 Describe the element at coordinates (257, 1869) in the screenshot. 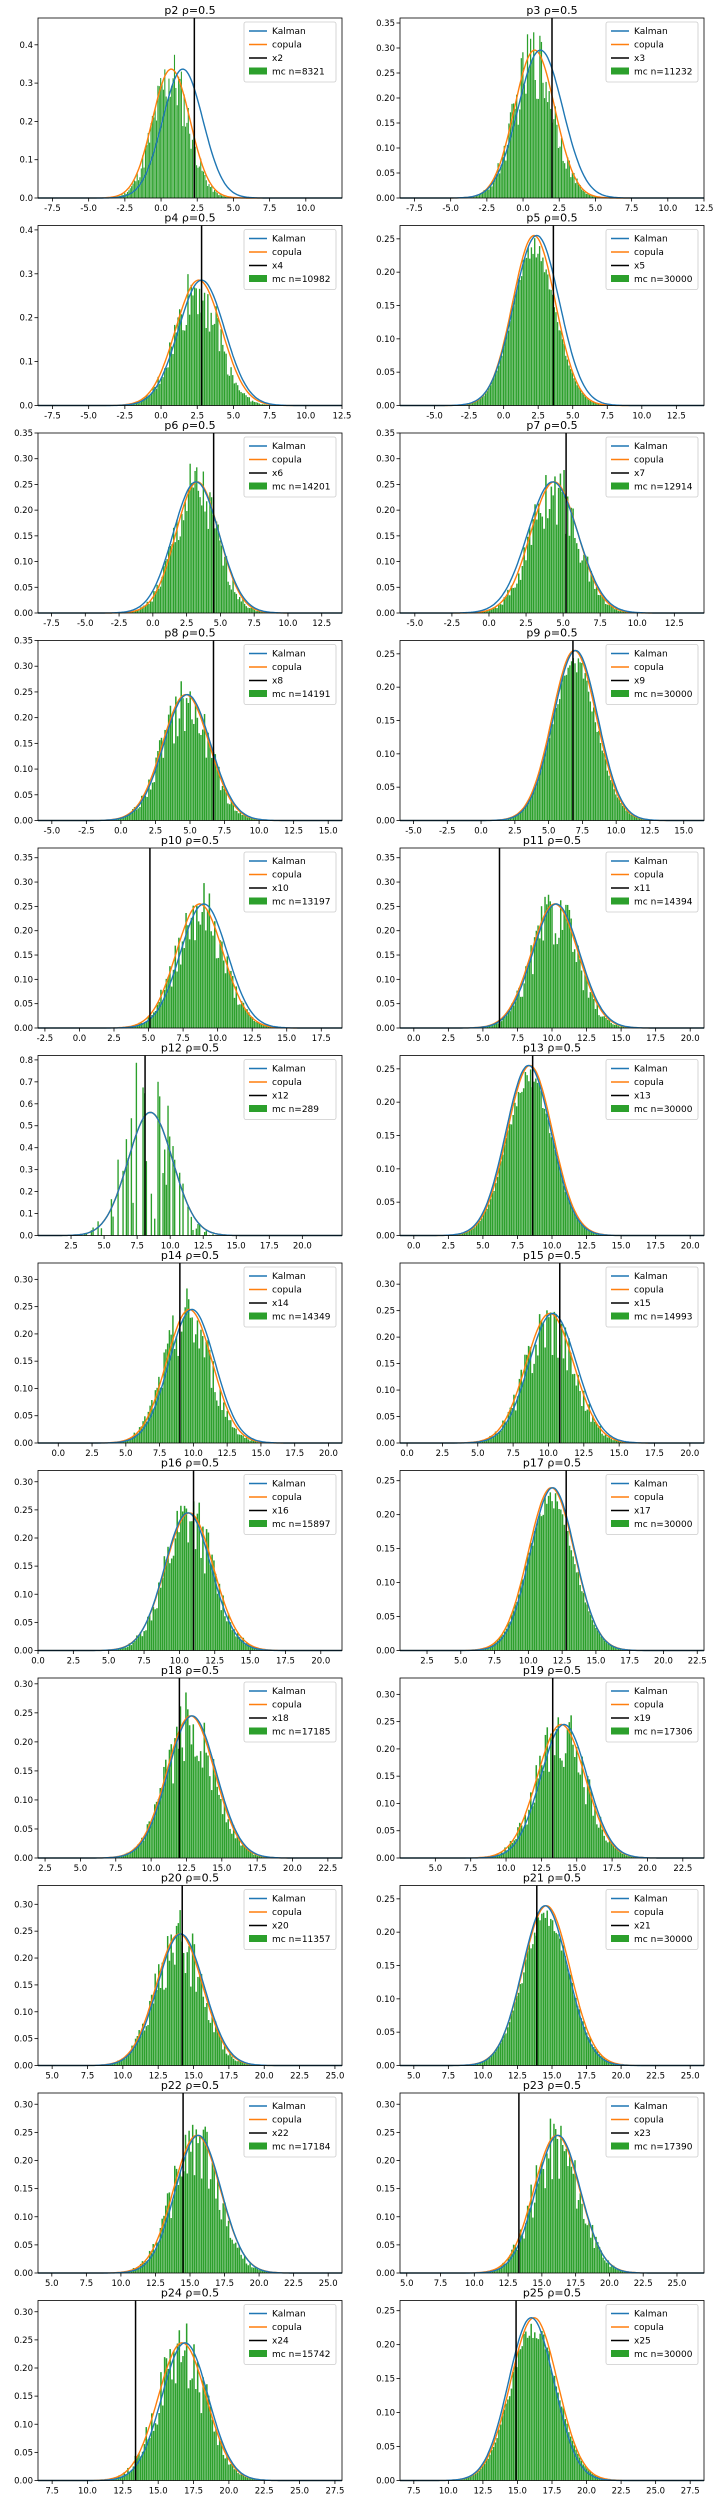

I see `x-tick-label: 17.5` at that location.